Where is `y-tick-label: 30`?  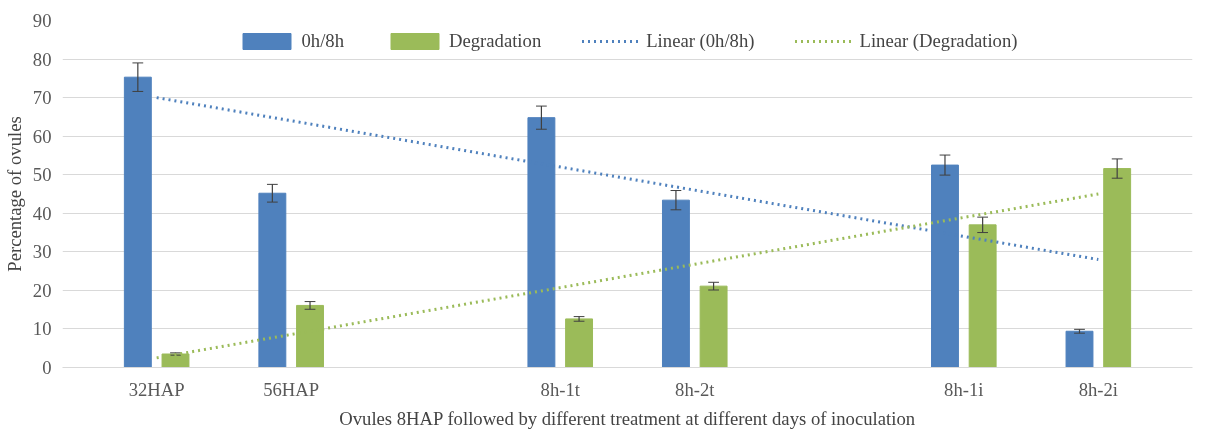
y-tick-label: 30 is located at coordinates (42, 252).